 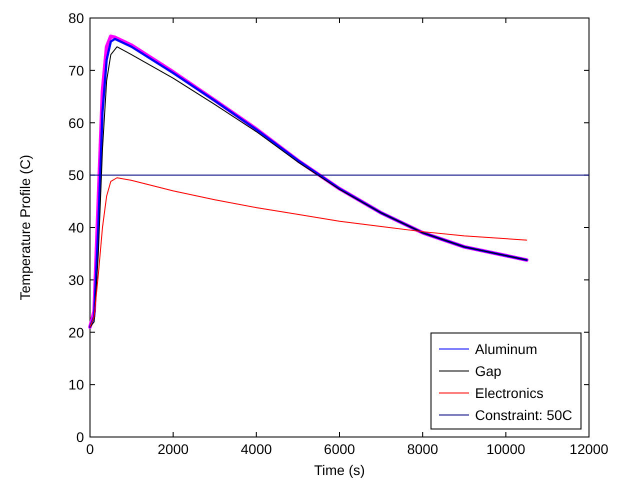 What do you see at coordinates (173, 449) in the screenshot?
I see `x-tick-label: 2000` at bounding box center [173, 449].